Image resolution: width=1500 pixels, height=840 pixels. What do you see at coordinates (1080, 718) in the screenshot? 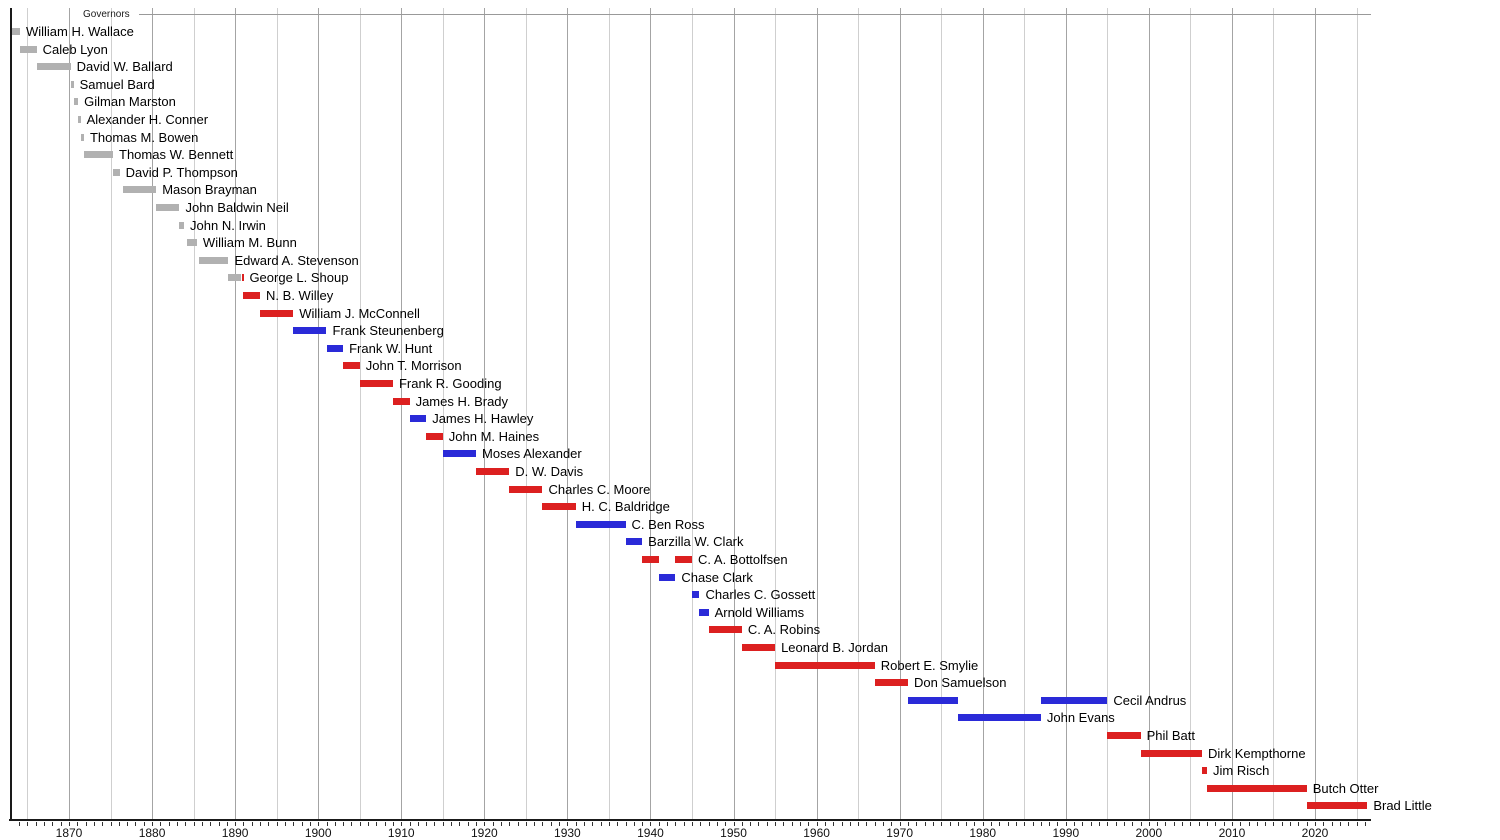
I see `governor-label: John Evans` at bounding box center [1080, 718].